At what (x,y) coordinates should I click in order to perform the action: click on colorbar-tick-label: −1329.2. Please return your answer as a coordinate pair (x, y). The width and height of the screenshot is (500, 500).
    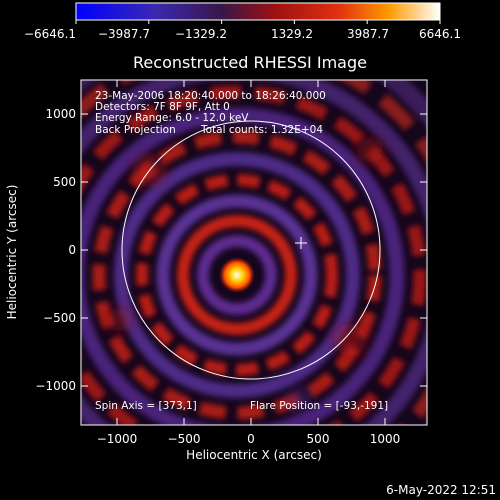
    Looking at the image, I should click on (201, 34).